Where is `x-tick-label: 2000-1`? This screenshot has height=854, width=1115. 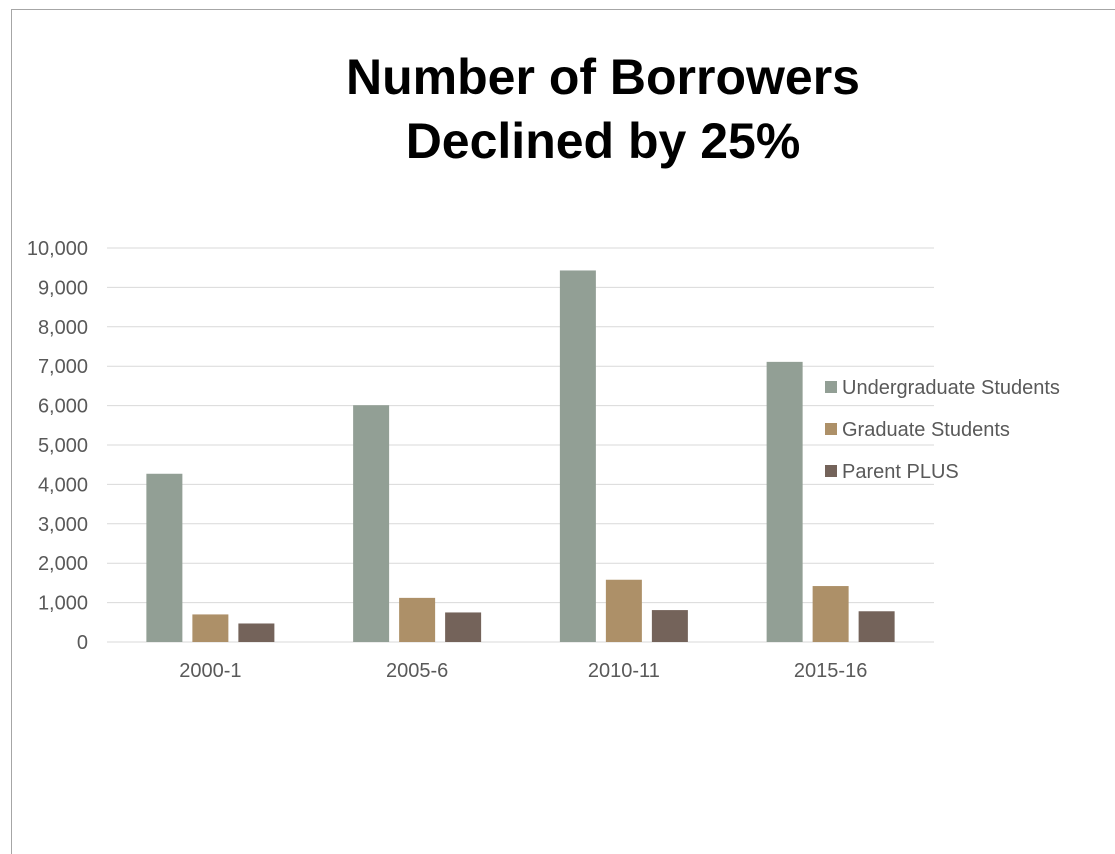
x-tick-label: 2000-1 is located at coordinates (210, 671).